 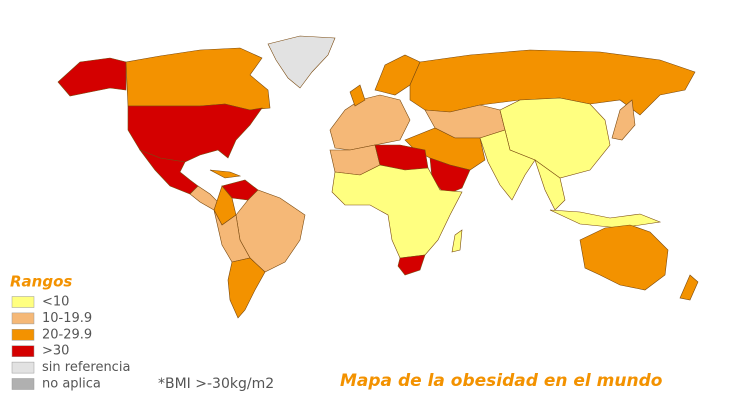 What do you see at coordinates (624, 257) in the screenshot?
I see `australia` at bounding box center [624, 257].